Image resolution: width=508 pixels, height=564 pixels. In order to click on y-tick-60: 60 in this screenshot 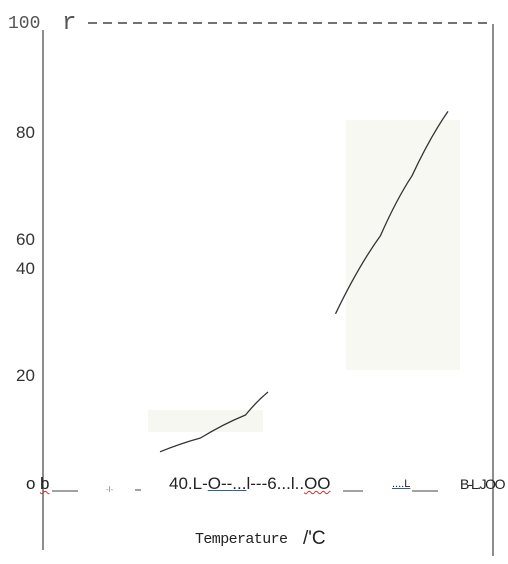, I will do `click(25, 239)`.